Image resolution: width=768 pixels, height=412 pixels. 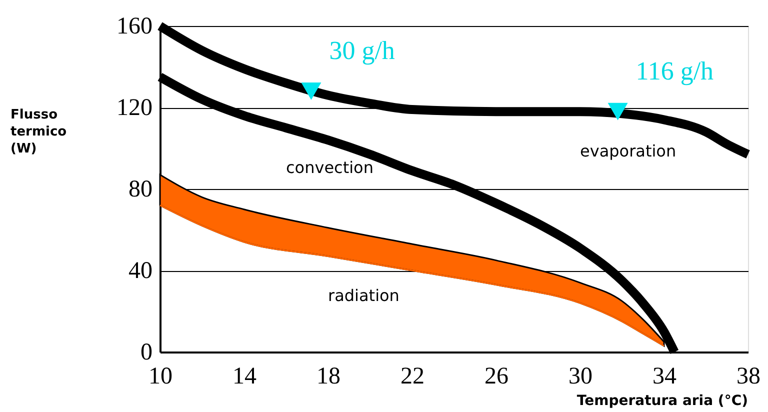 I want to click on series-label: convection, so click(x=330, y=167).